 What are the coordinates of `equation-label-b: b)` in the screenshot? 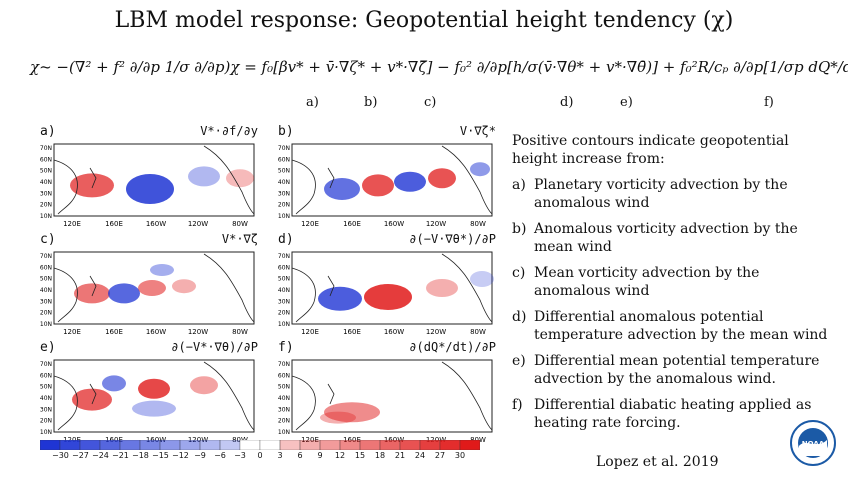 It's located at (371, 102).